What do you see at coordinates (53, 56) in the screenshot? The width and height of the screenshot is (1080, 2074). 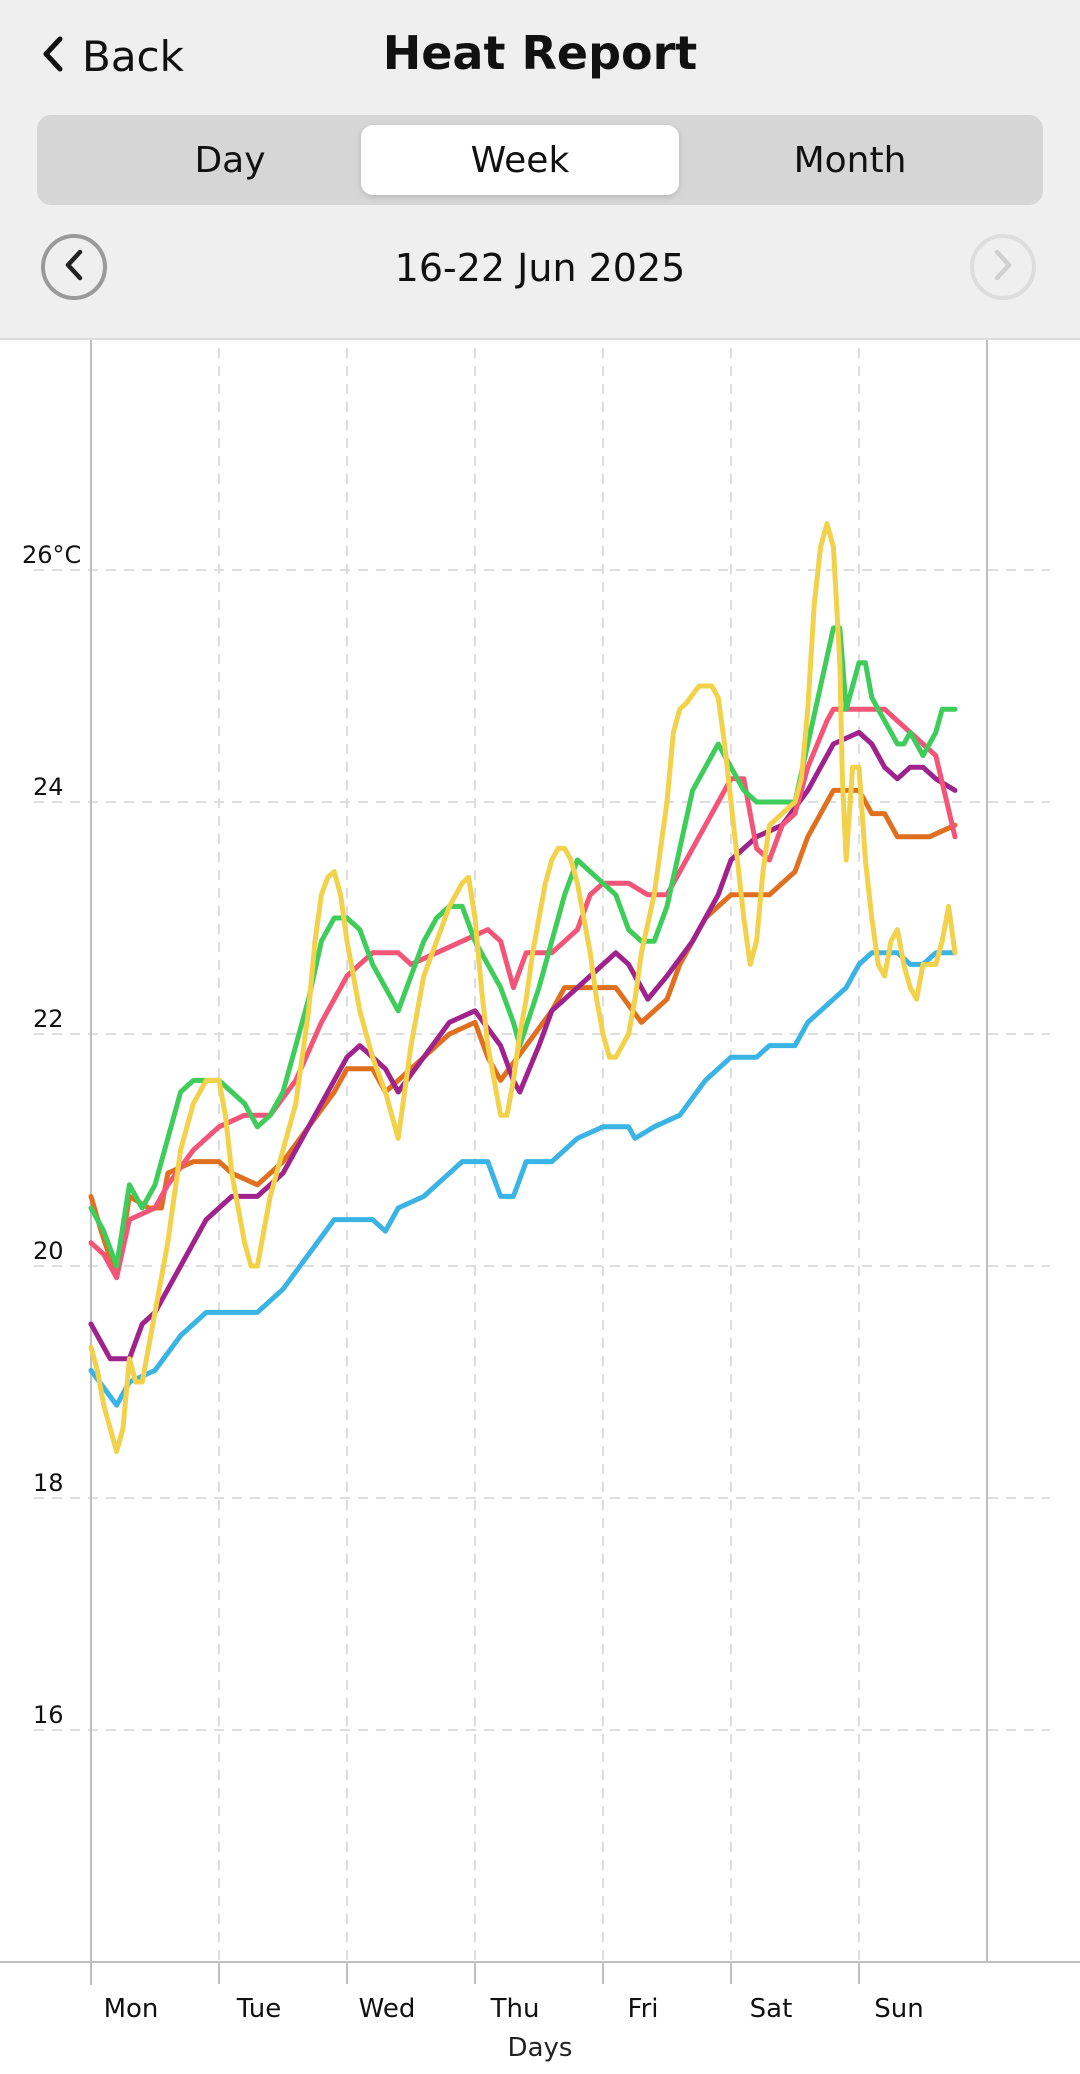 I see `chevron-left-icon` at bounding box center [53, 56].